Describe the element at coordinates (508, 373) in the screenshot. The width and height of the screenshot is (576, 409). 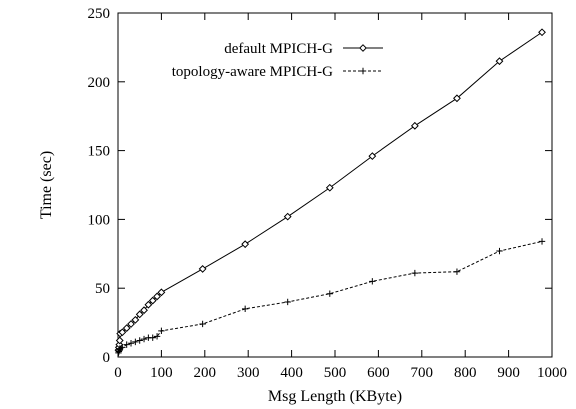
I see `x-tick-label: 900` at that location.